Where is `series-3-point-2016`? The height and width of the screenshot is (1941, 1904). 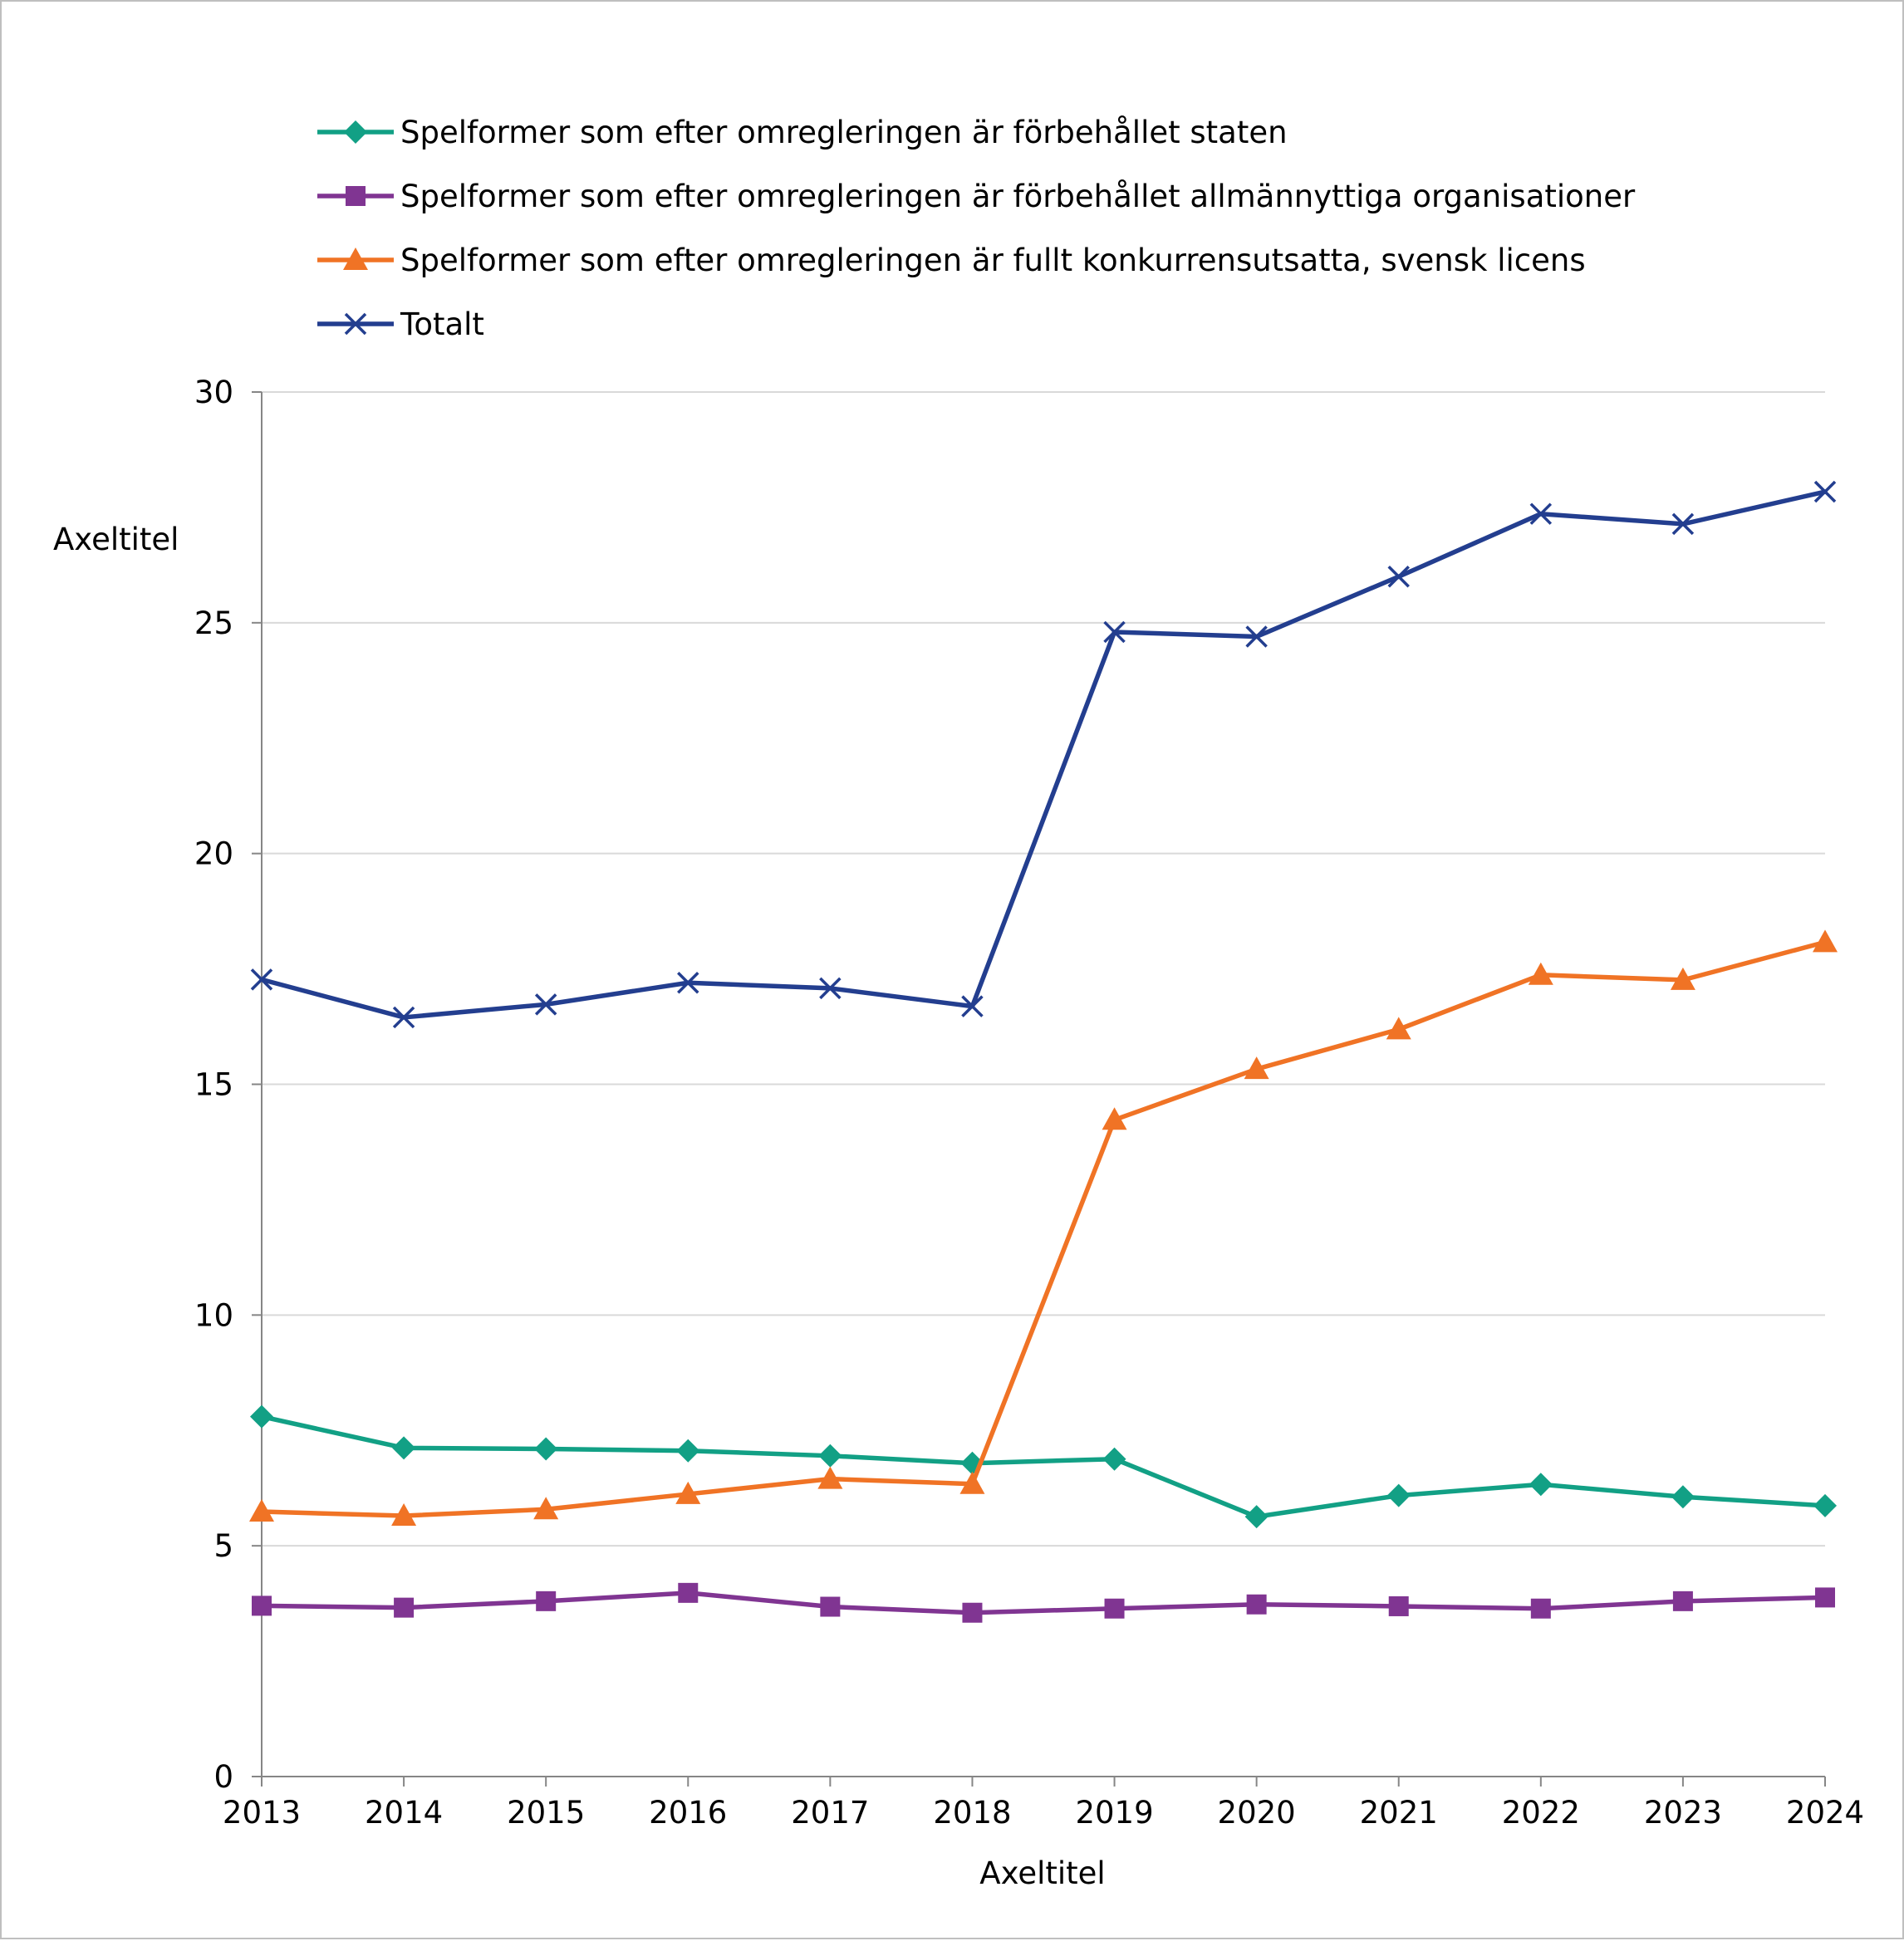 series-3-point-2016 is located at coordinates (688, 1492).